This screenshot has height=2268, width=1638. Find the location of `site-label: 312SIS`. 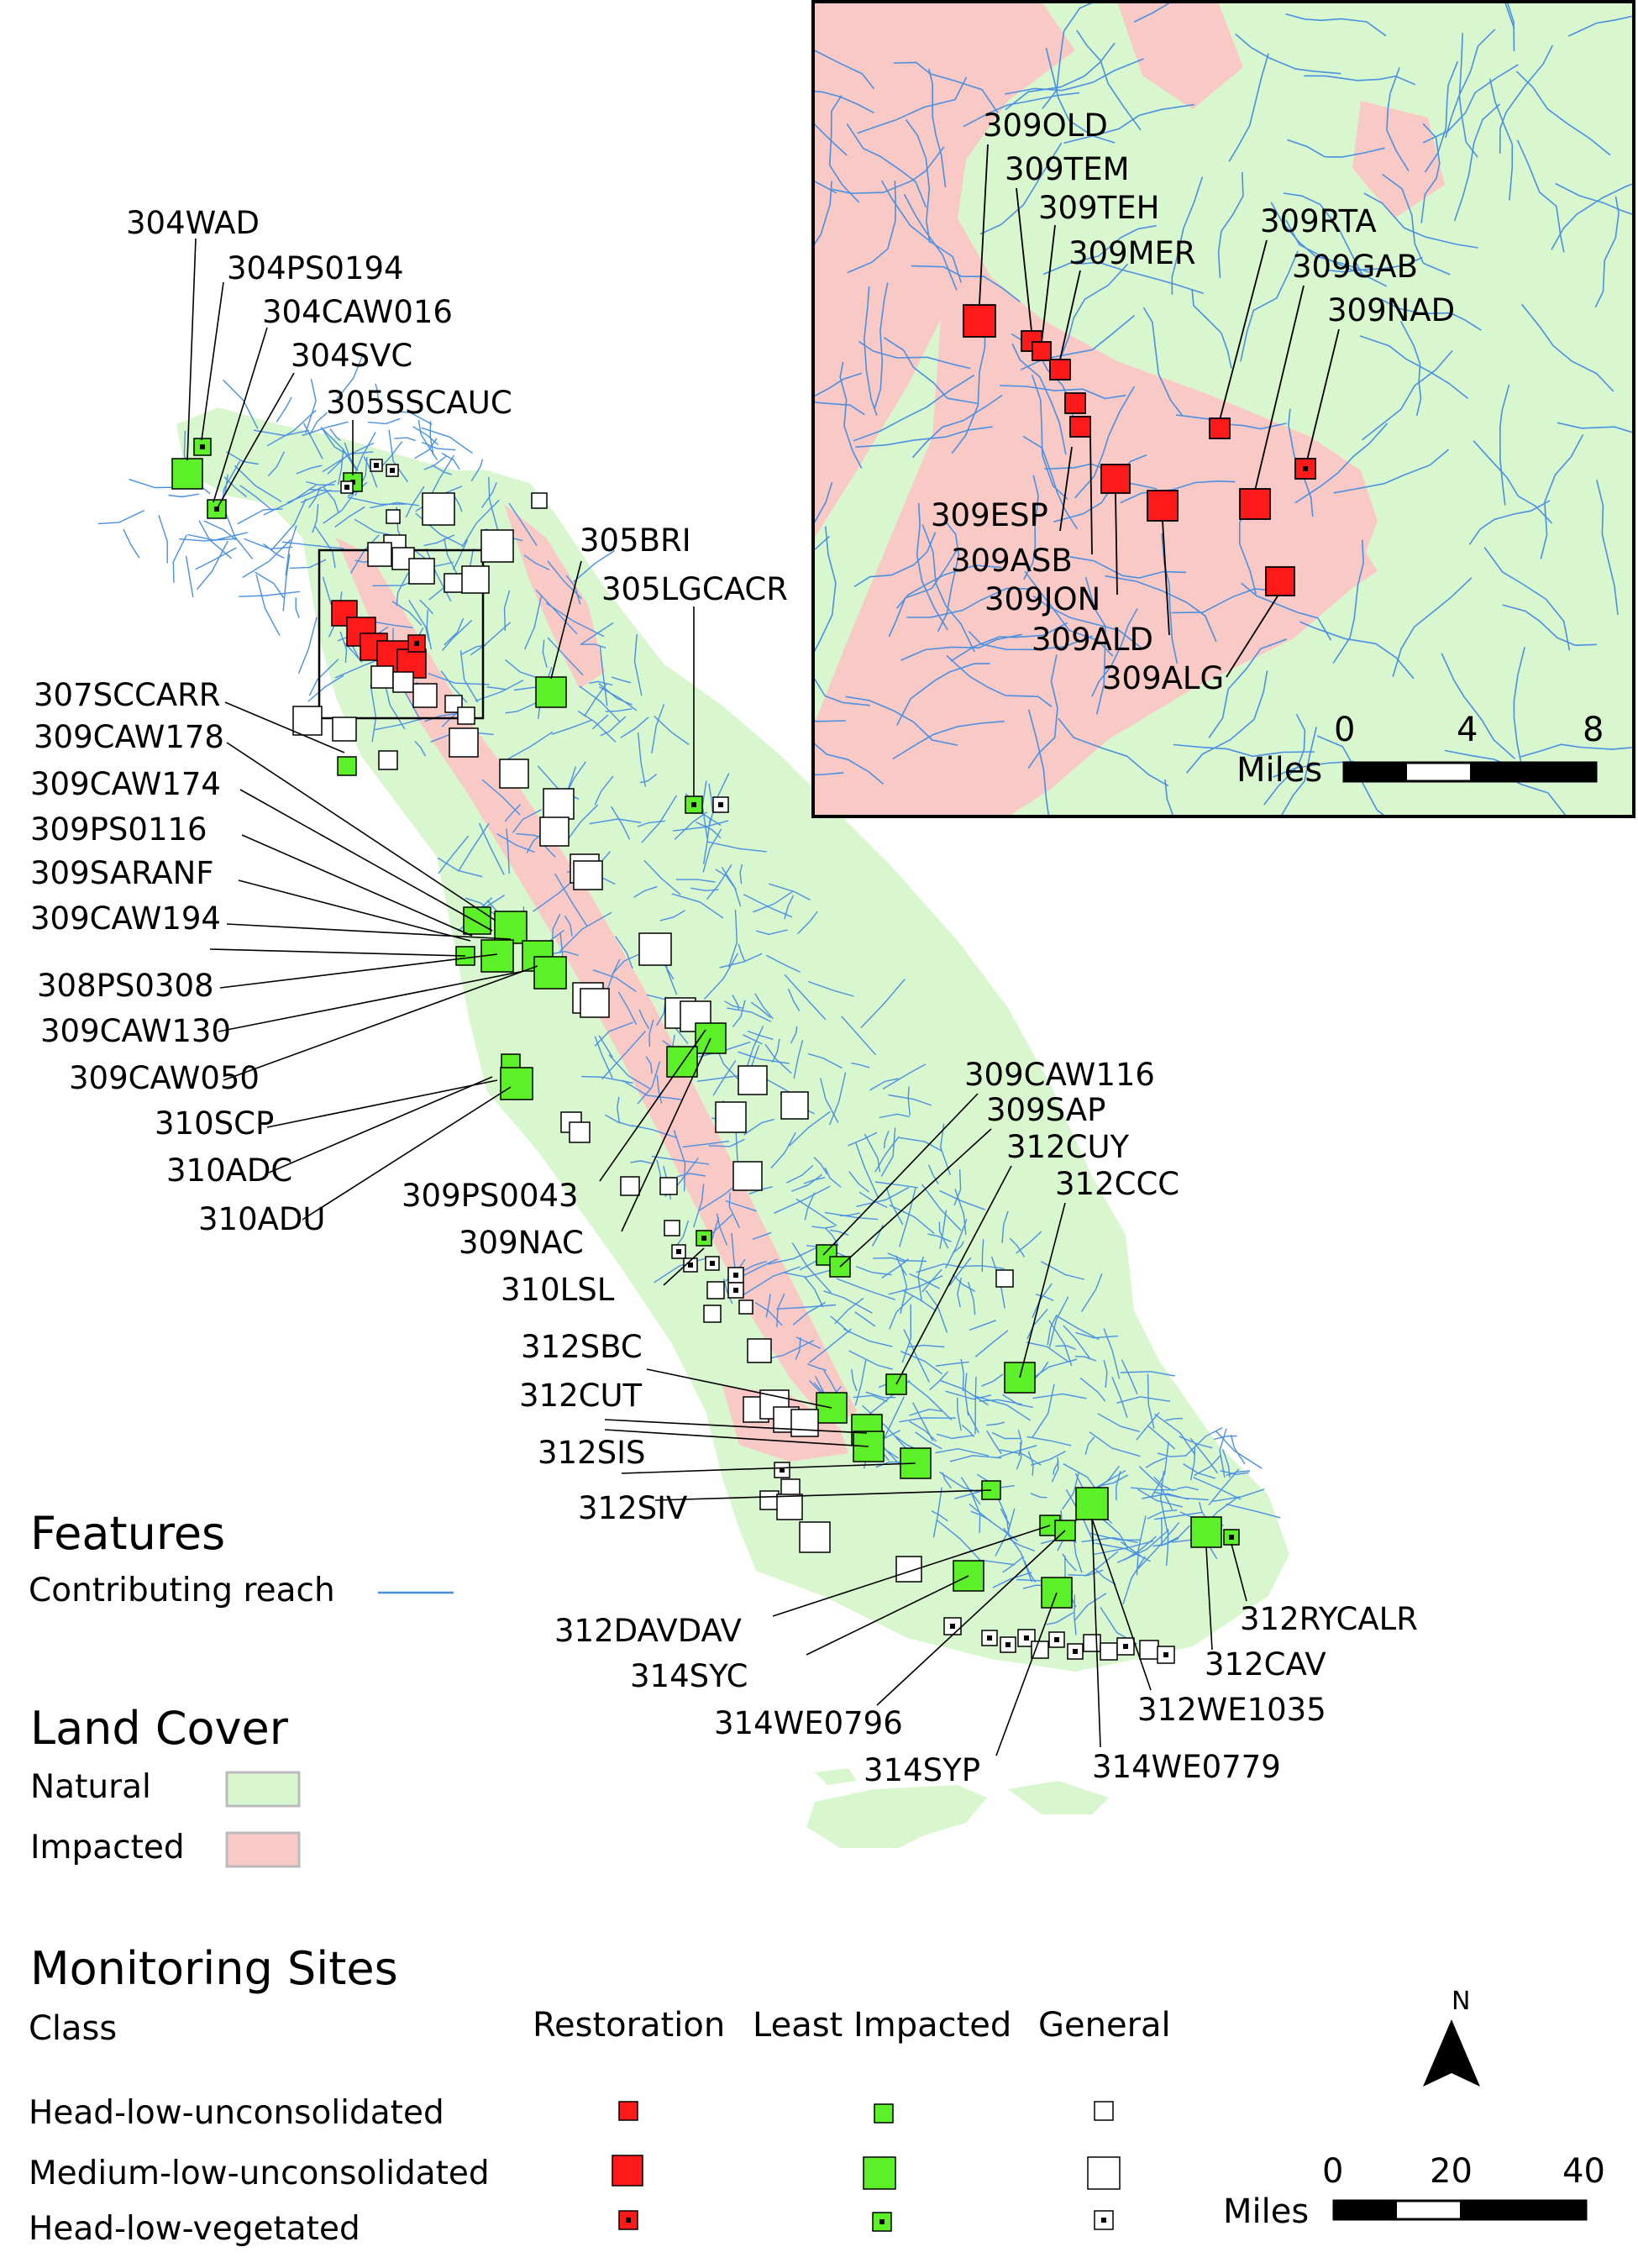

site-label: 312SIS is located at coordinates (592, 1453).